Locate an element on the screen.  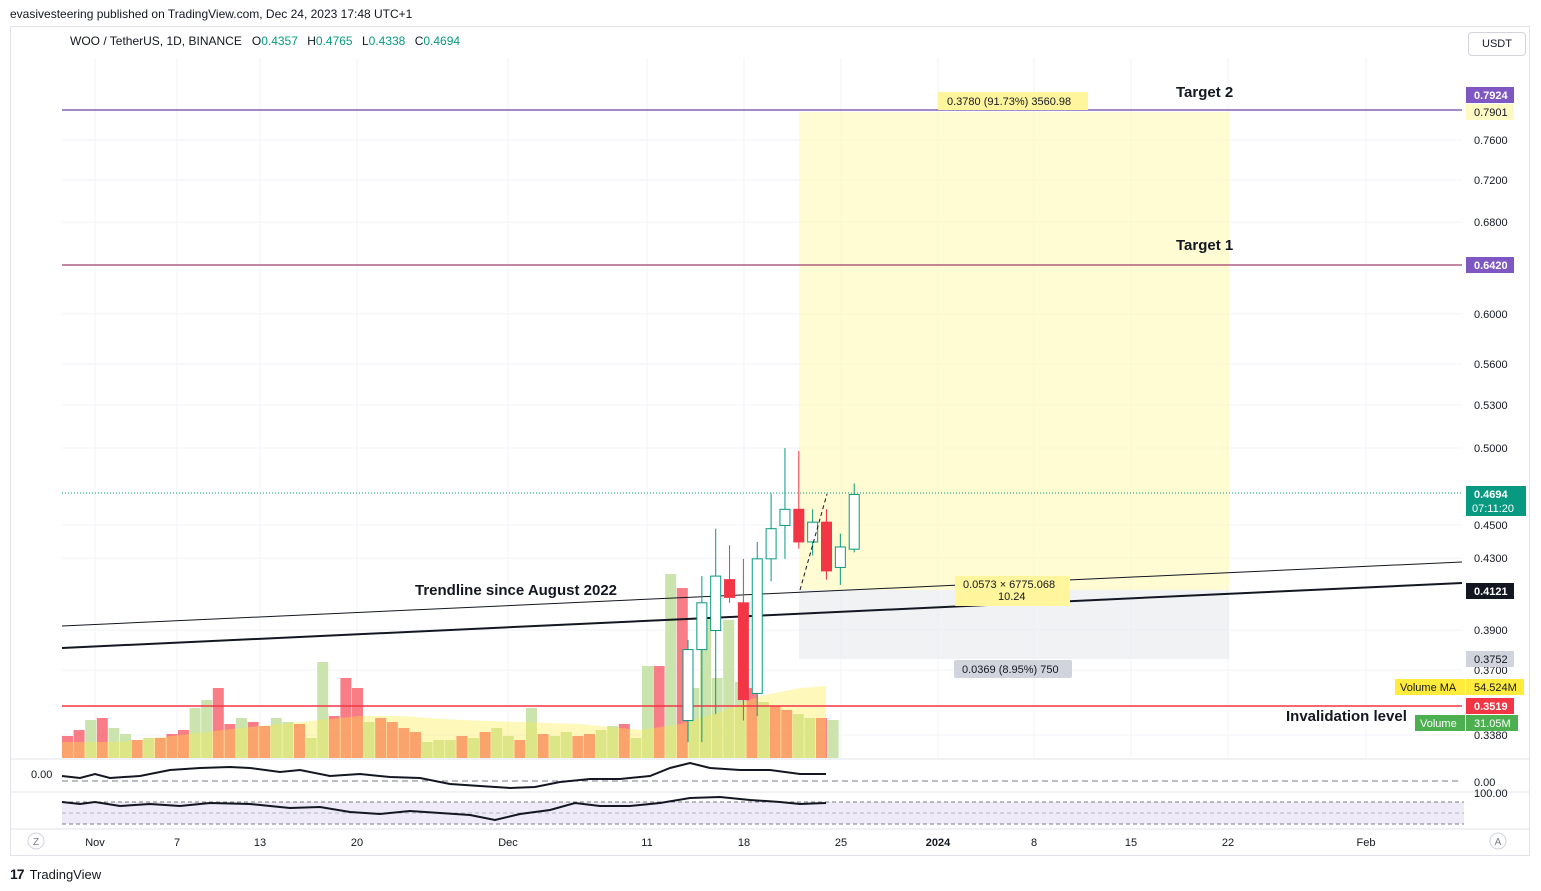
trendline-label: Trendline since August 2022 is located at coordinates (516, 590).